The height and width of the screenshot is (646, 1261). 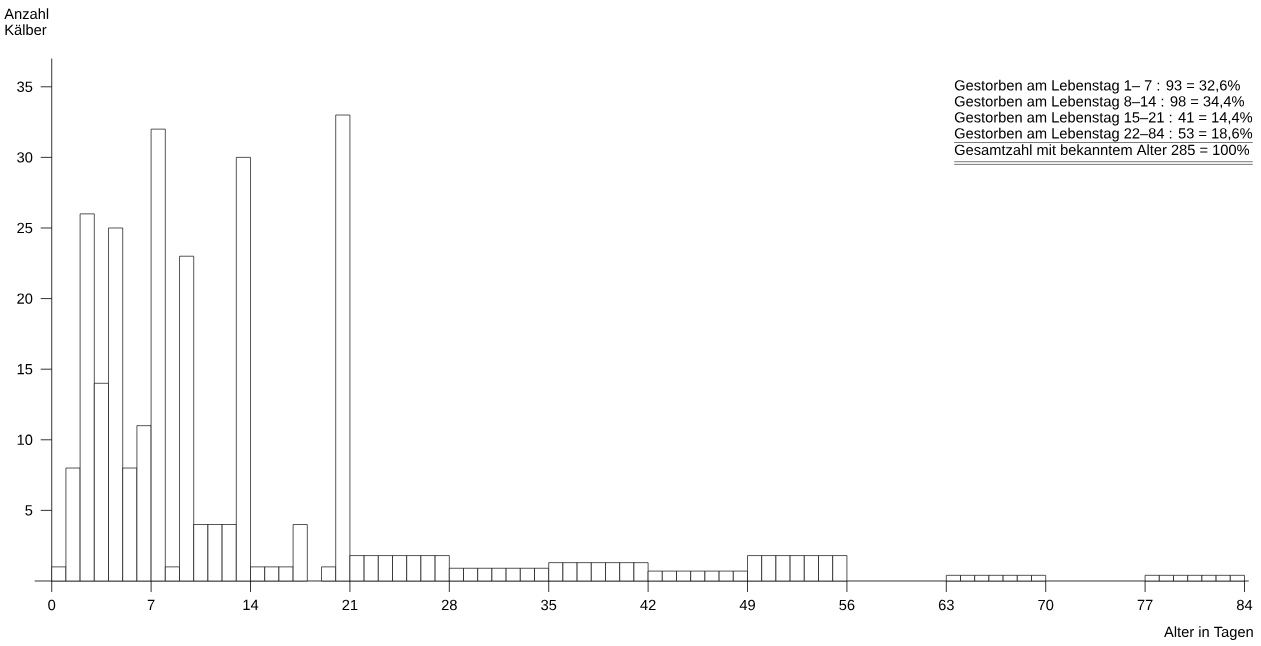 I want to click on x-tick-label: 77, so click(x=1145, y=604).